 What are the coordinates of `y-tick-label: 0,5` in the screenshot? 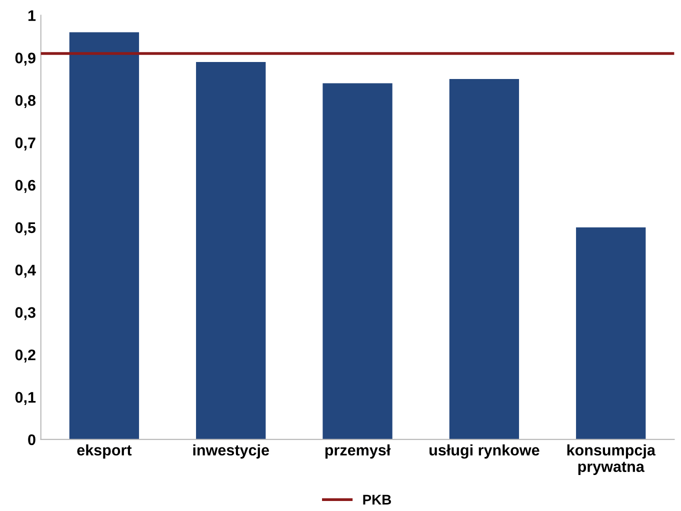 It's located at (25, 229).